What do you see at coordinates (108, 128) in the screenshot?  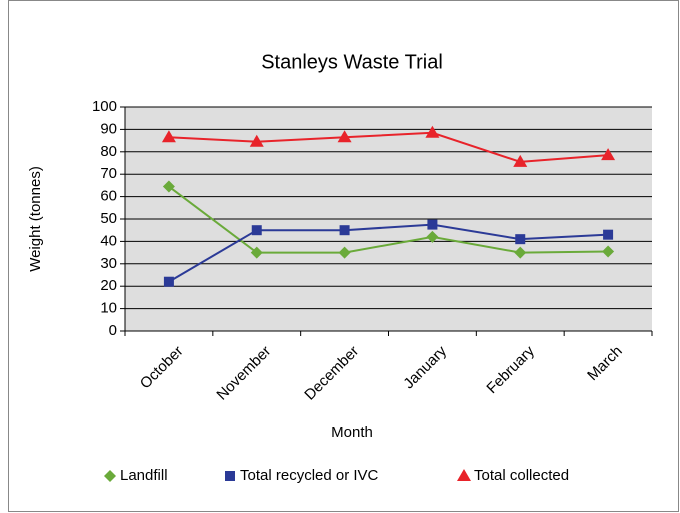 I see `y-tick-label: 90` at bounding box center [108, 128].